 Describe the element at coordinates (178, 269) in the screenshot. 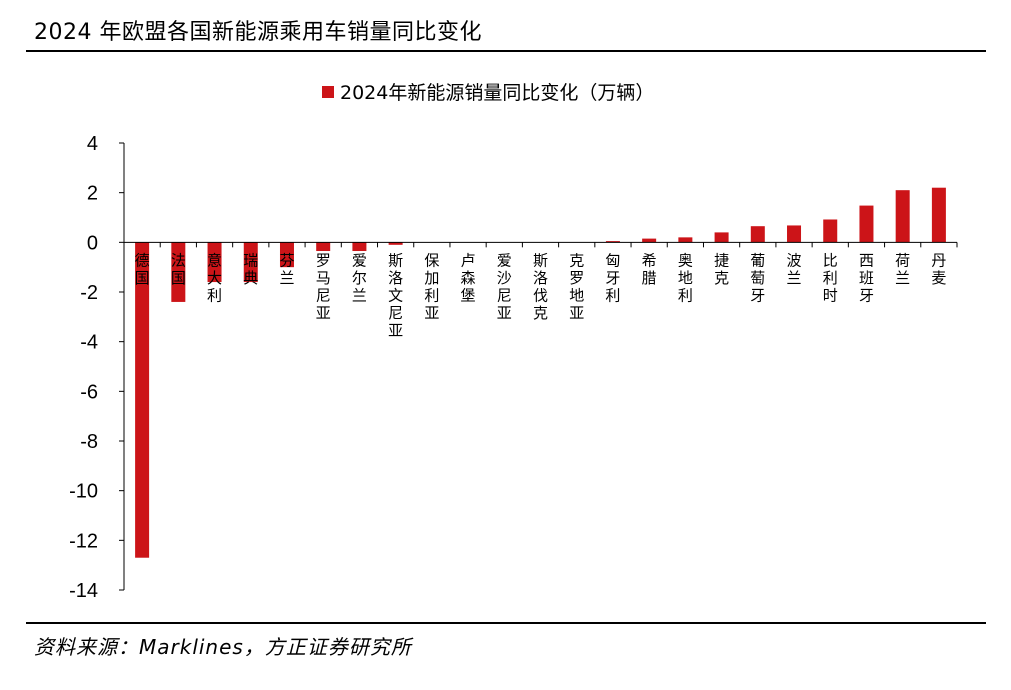

I see `category-label: 法国` at that location.